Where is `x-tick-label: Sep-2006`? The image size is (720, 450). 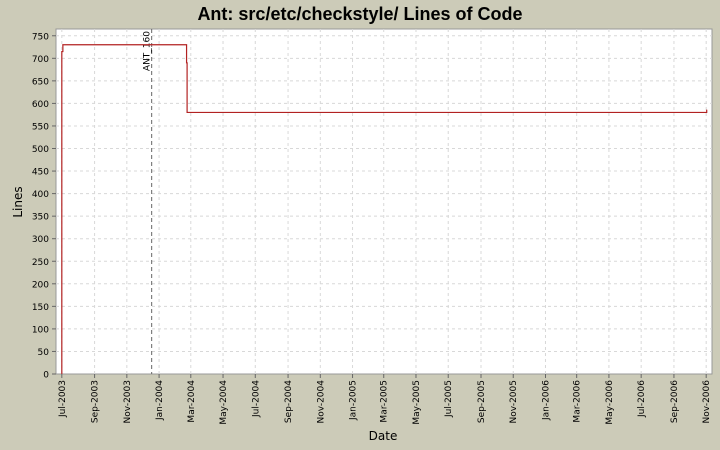 x-tick-label: Sep-2006 is located at coordinates (675, 401).